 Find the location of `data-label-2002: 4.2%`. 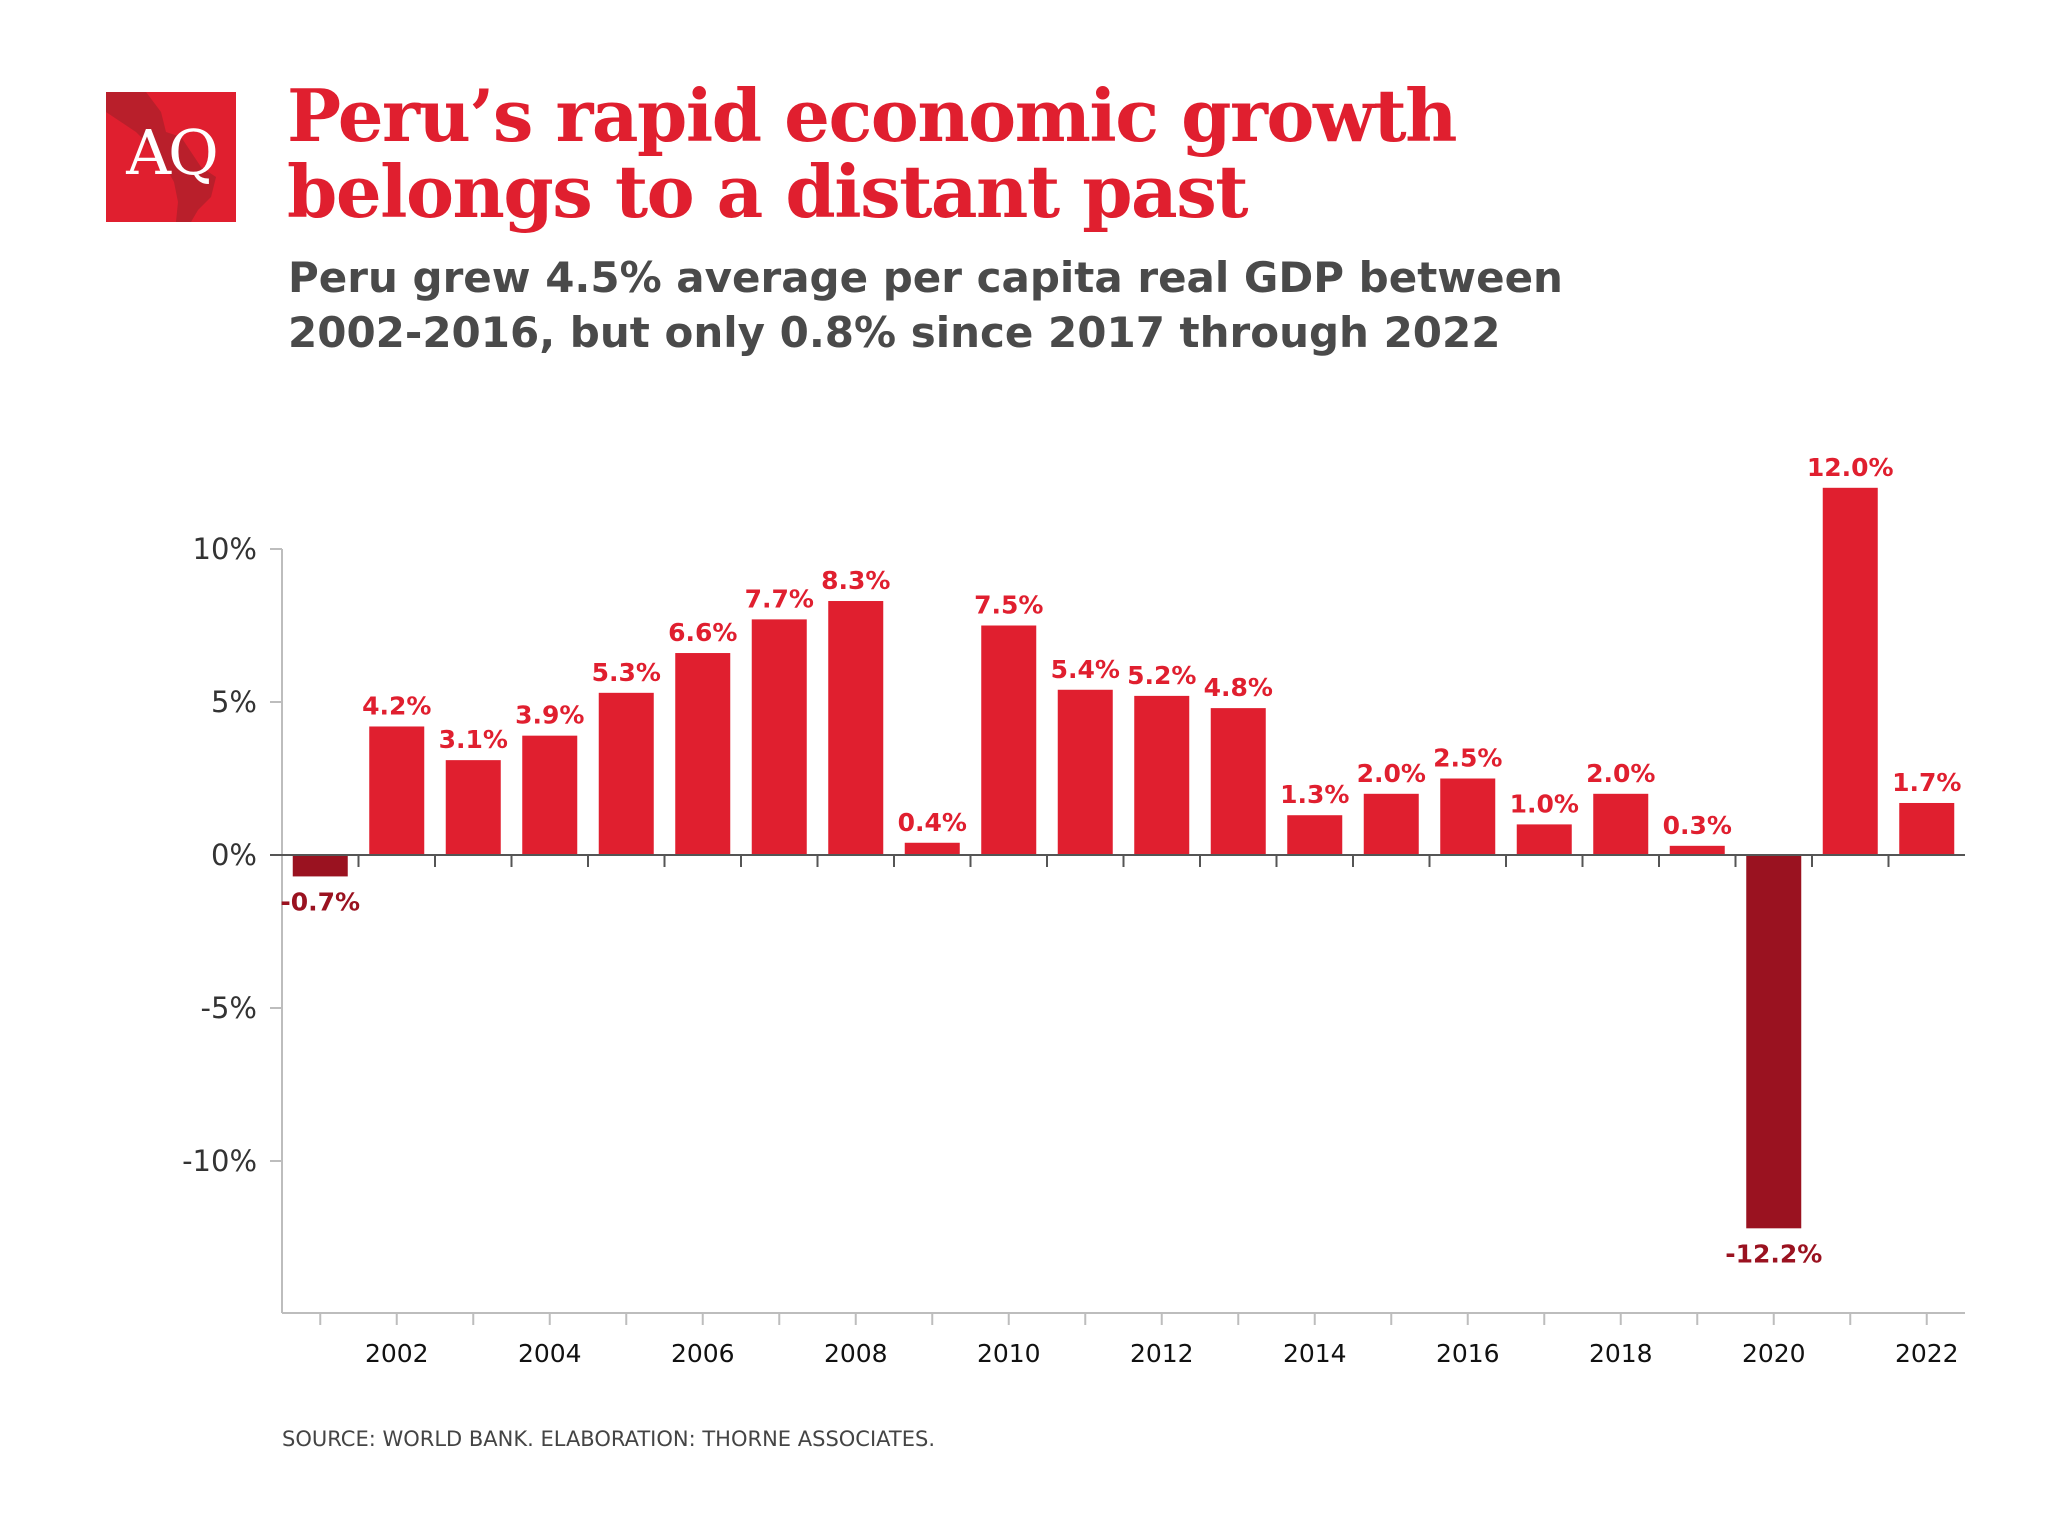

data-label-2002: 4.2% is located at coordinates (396, 705).